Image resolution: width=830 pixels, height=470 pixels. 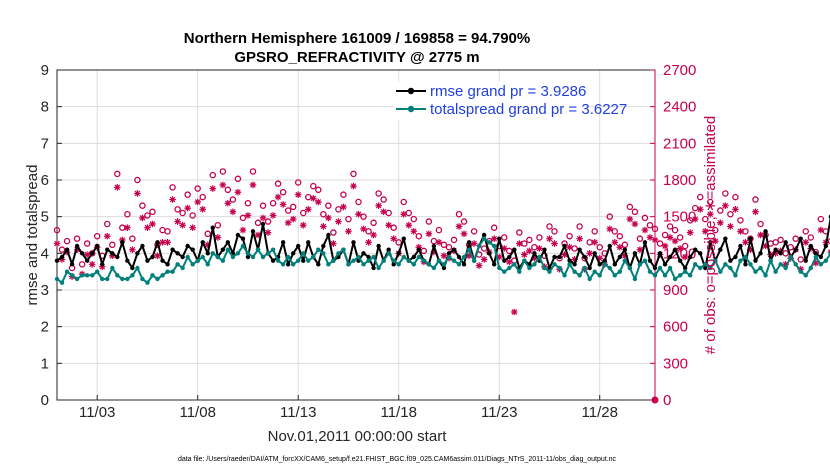 I want to click on right-tick-label: 900, so click(x=675, y=290).